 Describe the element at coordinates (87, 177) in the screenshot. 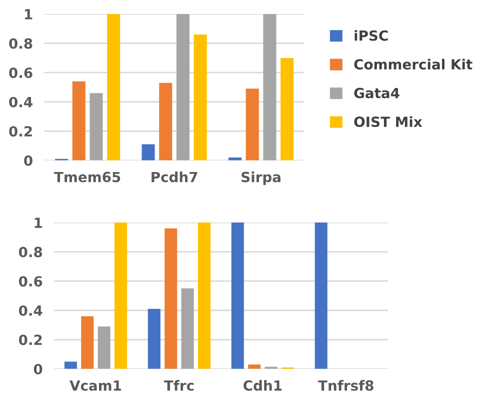

I see `x-tick-label: Tmem65` at that location.